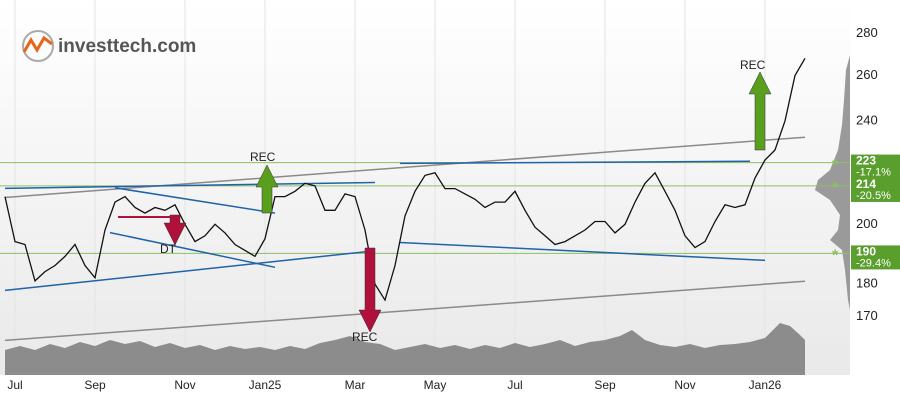 The height and width of the screenshot is (400, 900). Describe the element at coordinates (435, 385) in the screenshot. I see `x-tick-label: May` at that location.